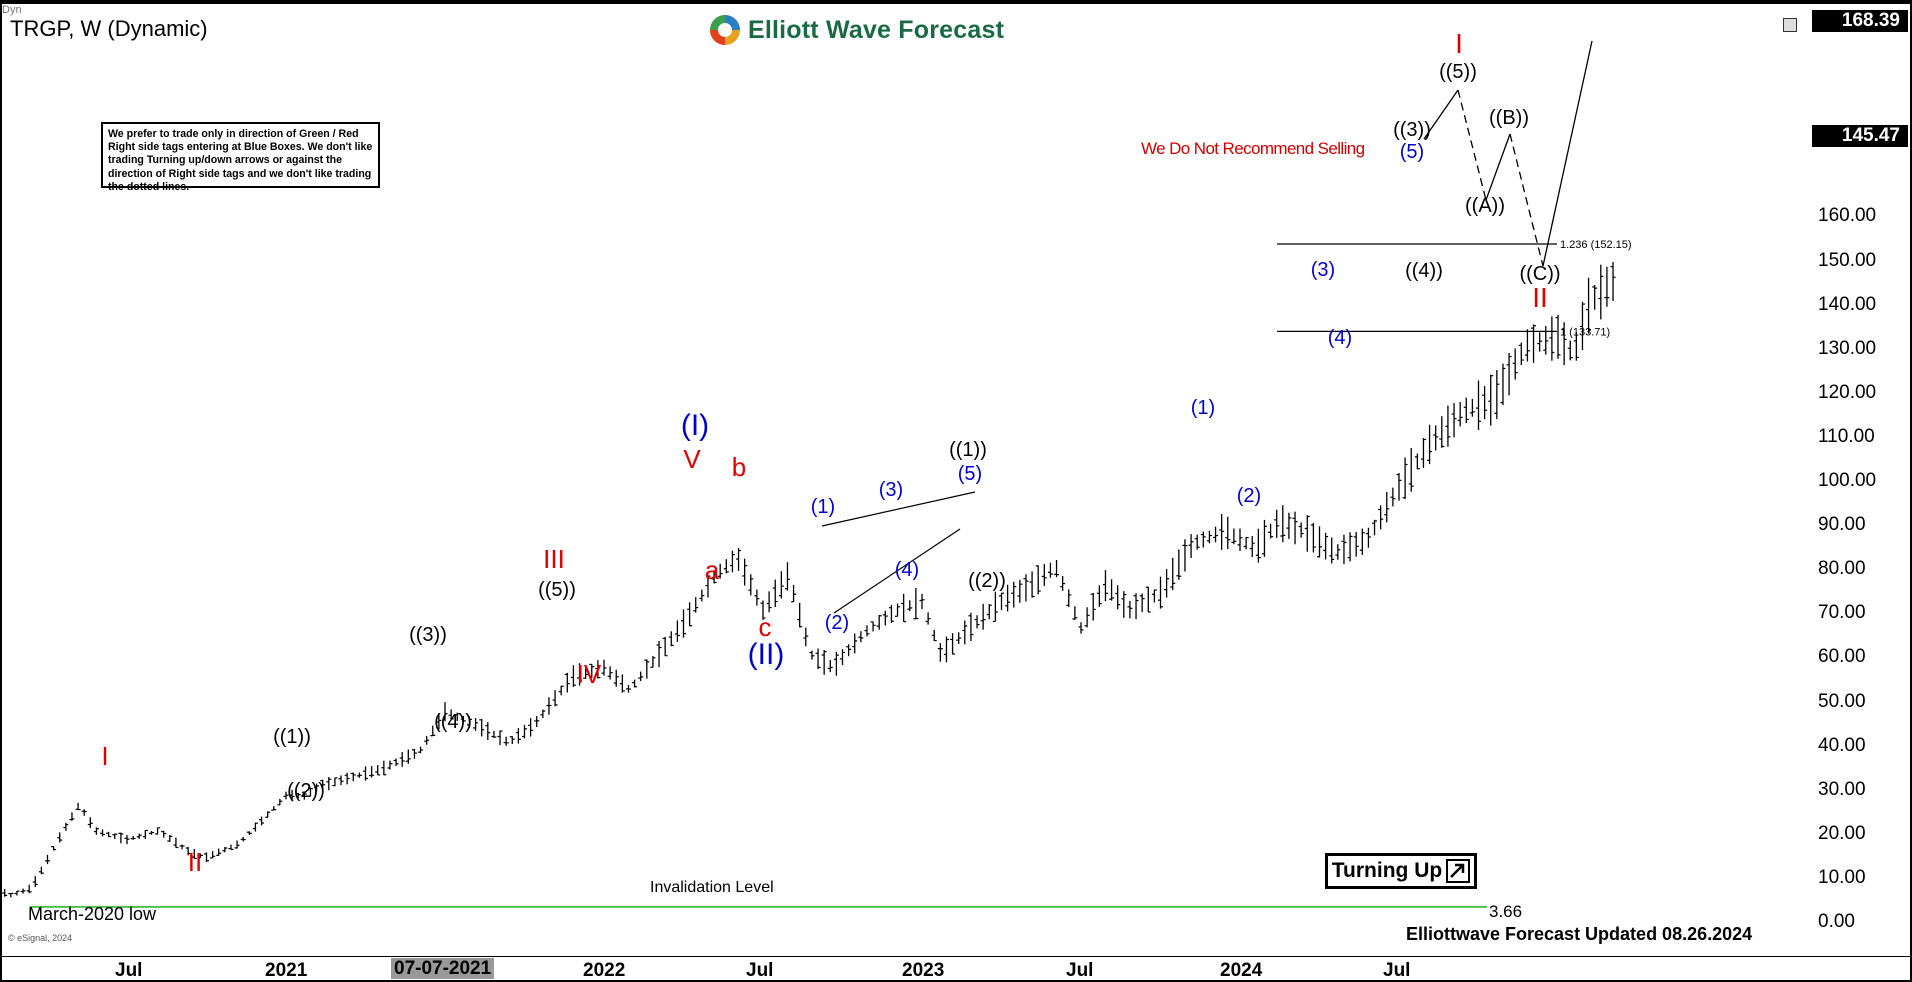 The width and height of the screenshot is (1912, 982). I want to click on fib-1236-label: 1.236 (152.15), so click(1596, 245).